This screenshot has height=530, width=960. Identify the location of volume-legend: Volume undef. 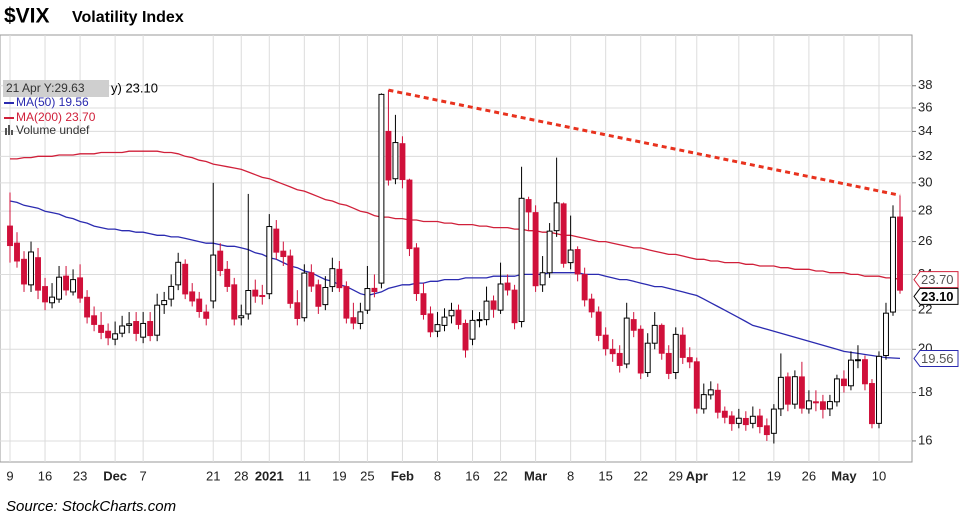
(53, 130).